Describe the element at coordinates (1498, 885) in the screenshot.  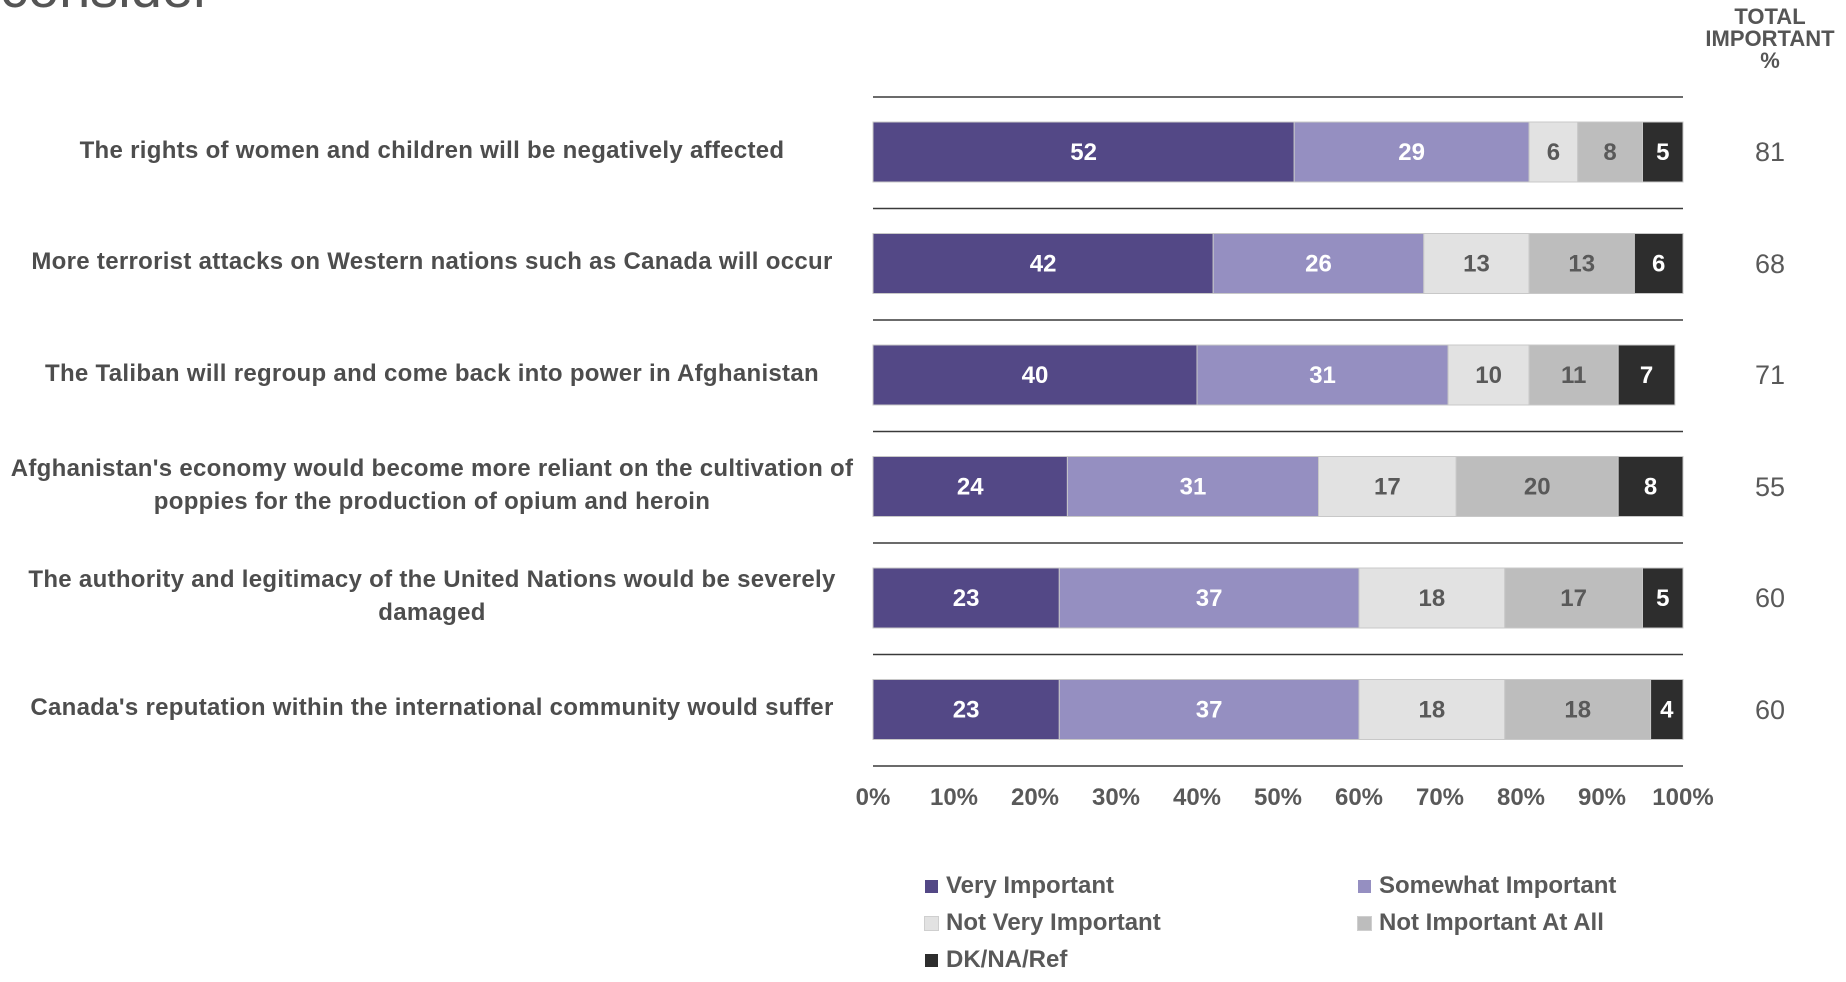
I see `legend-label: Somewhat Important` at that location.